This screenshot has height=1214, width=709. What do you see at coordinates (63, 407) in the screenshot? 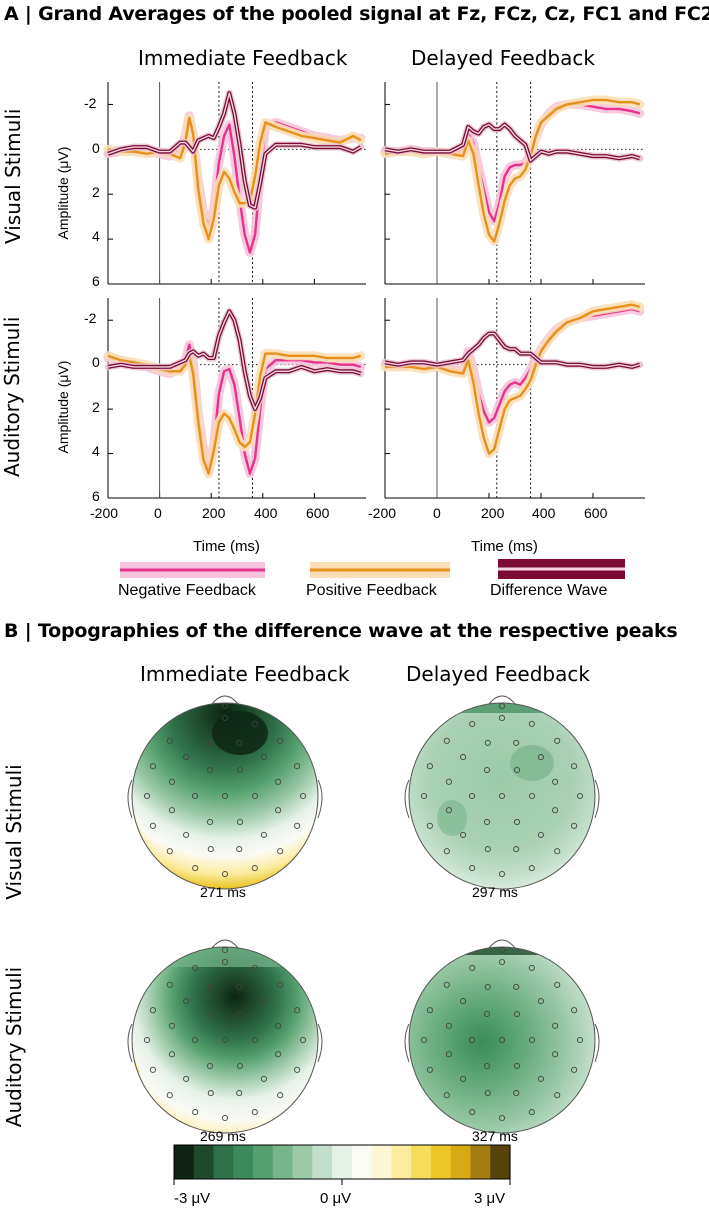
I see `y-axis-label-auditory: Amplitude (μV)` at bounding box center [63, 407].